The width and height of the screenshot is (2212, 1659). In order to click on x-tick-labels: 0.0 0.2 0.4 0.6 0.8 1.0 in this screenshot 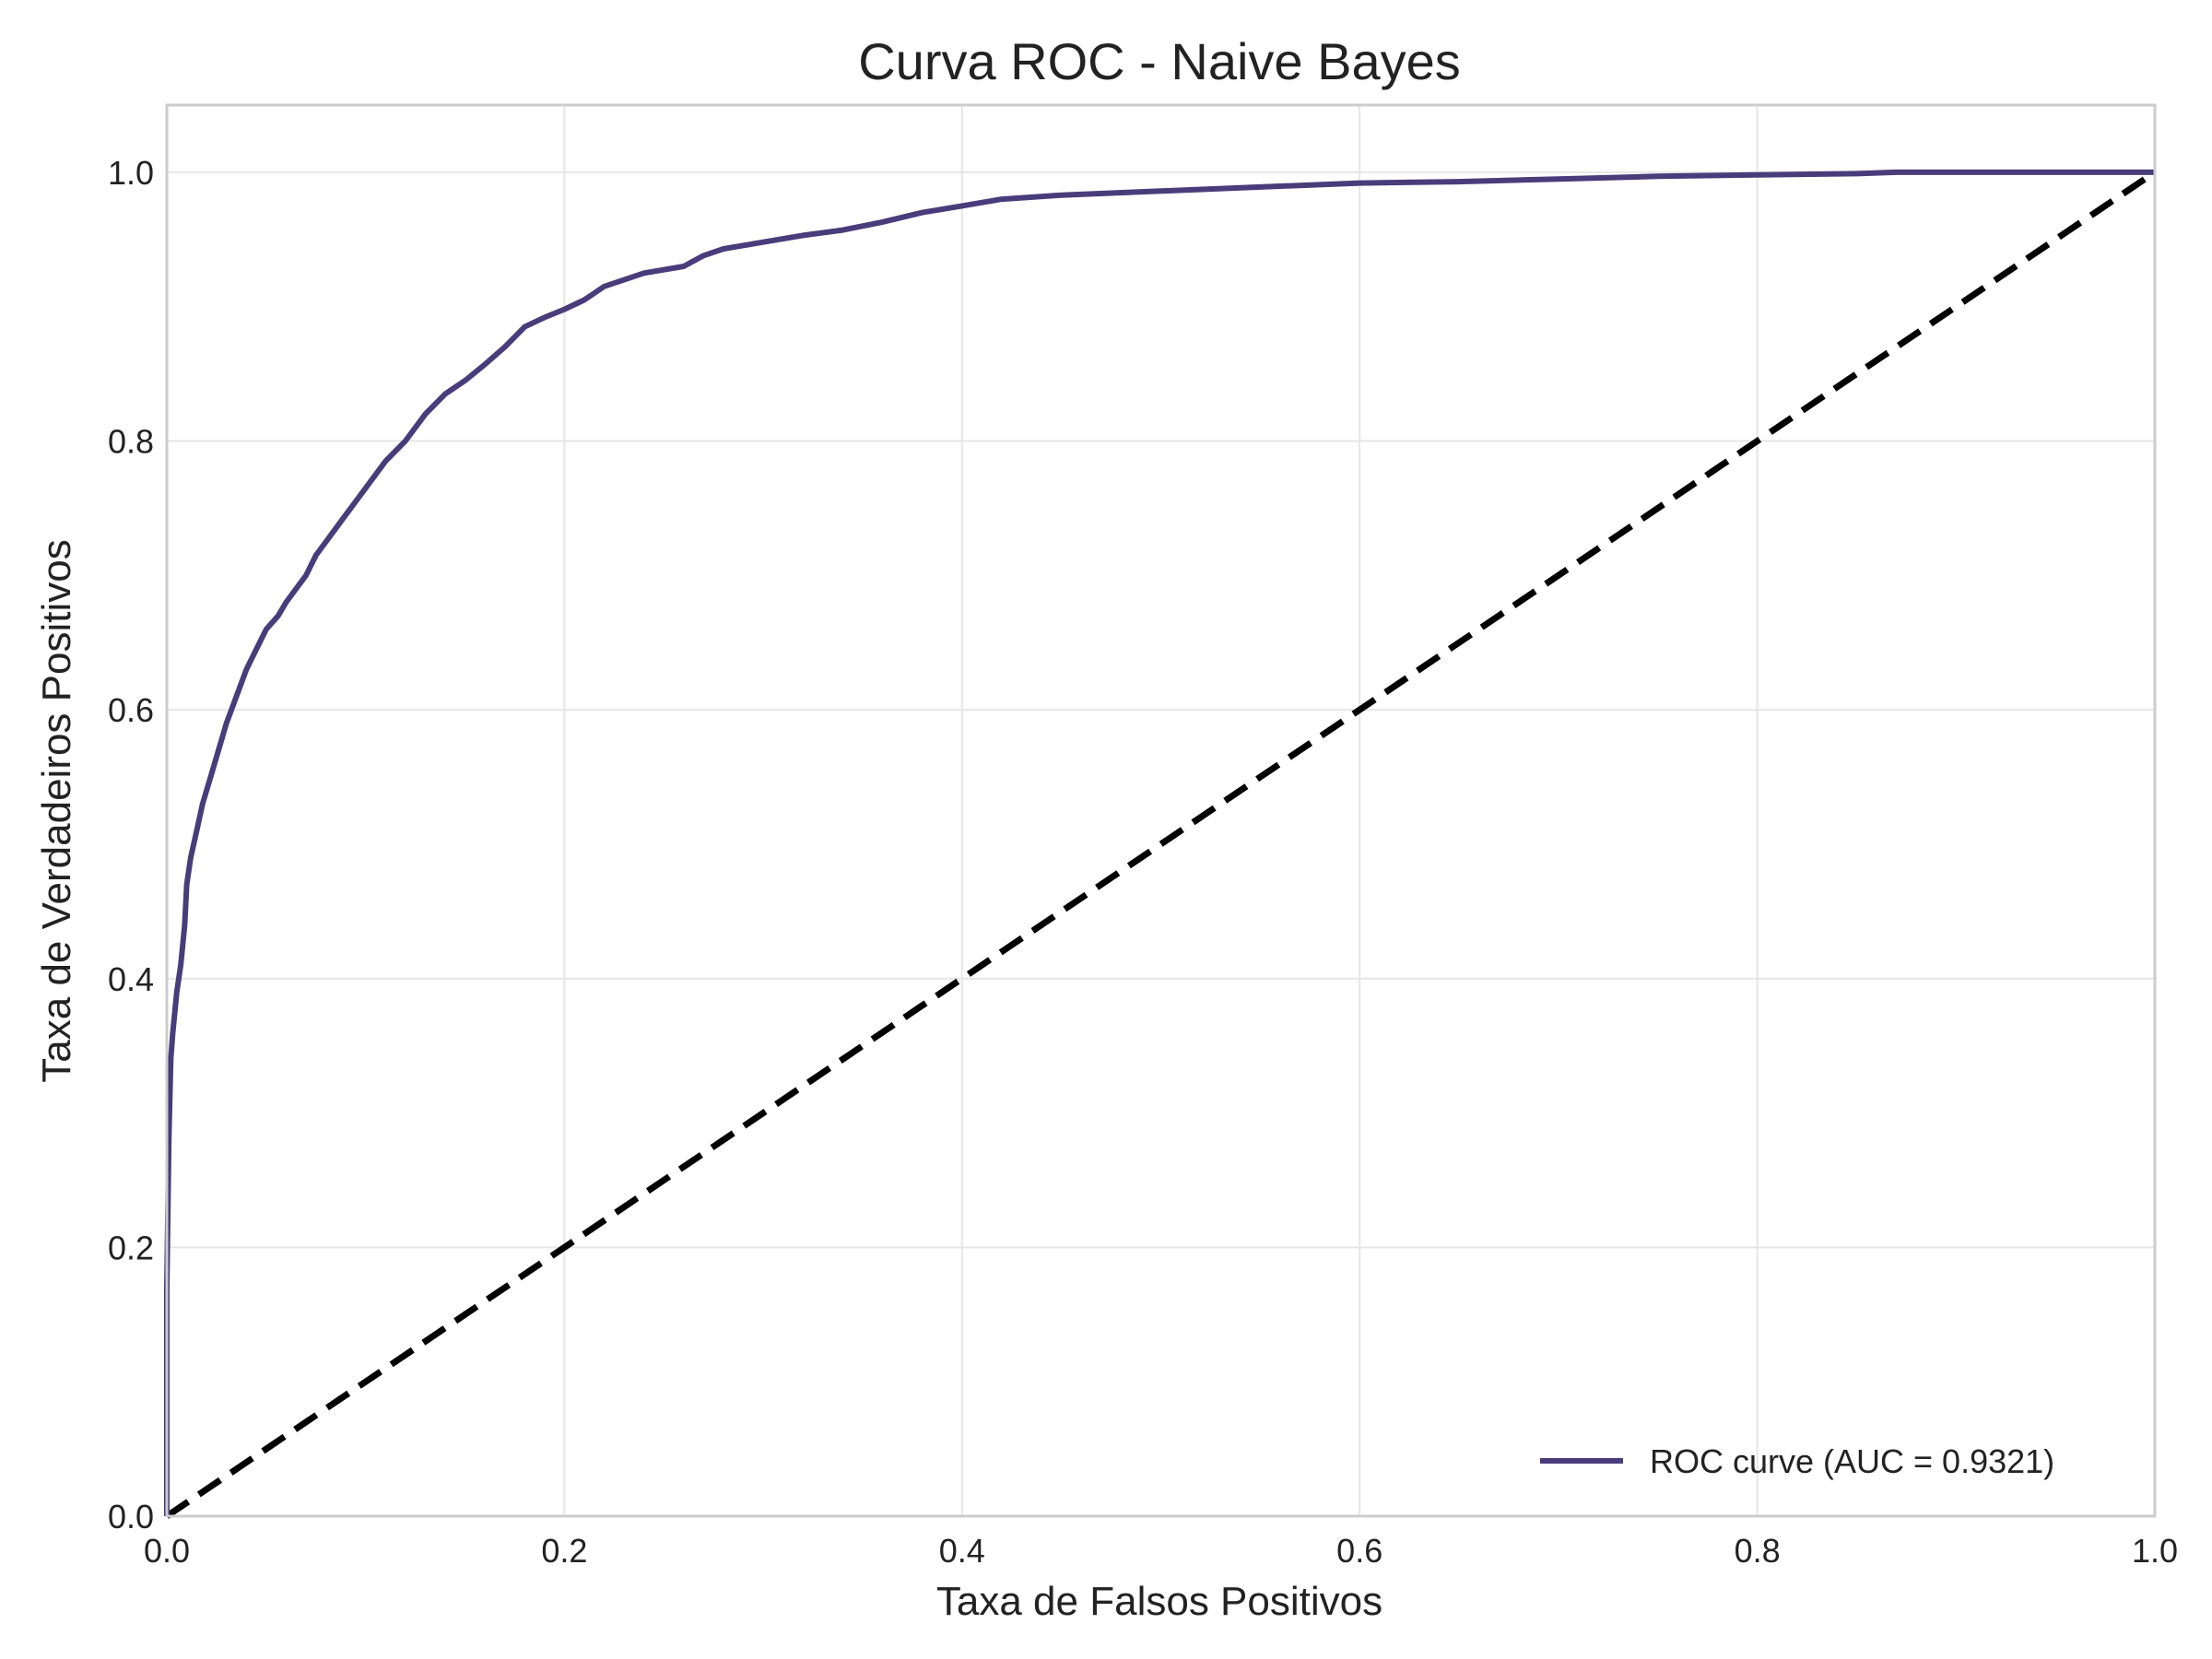, I will do `click(1161, 1551)`.